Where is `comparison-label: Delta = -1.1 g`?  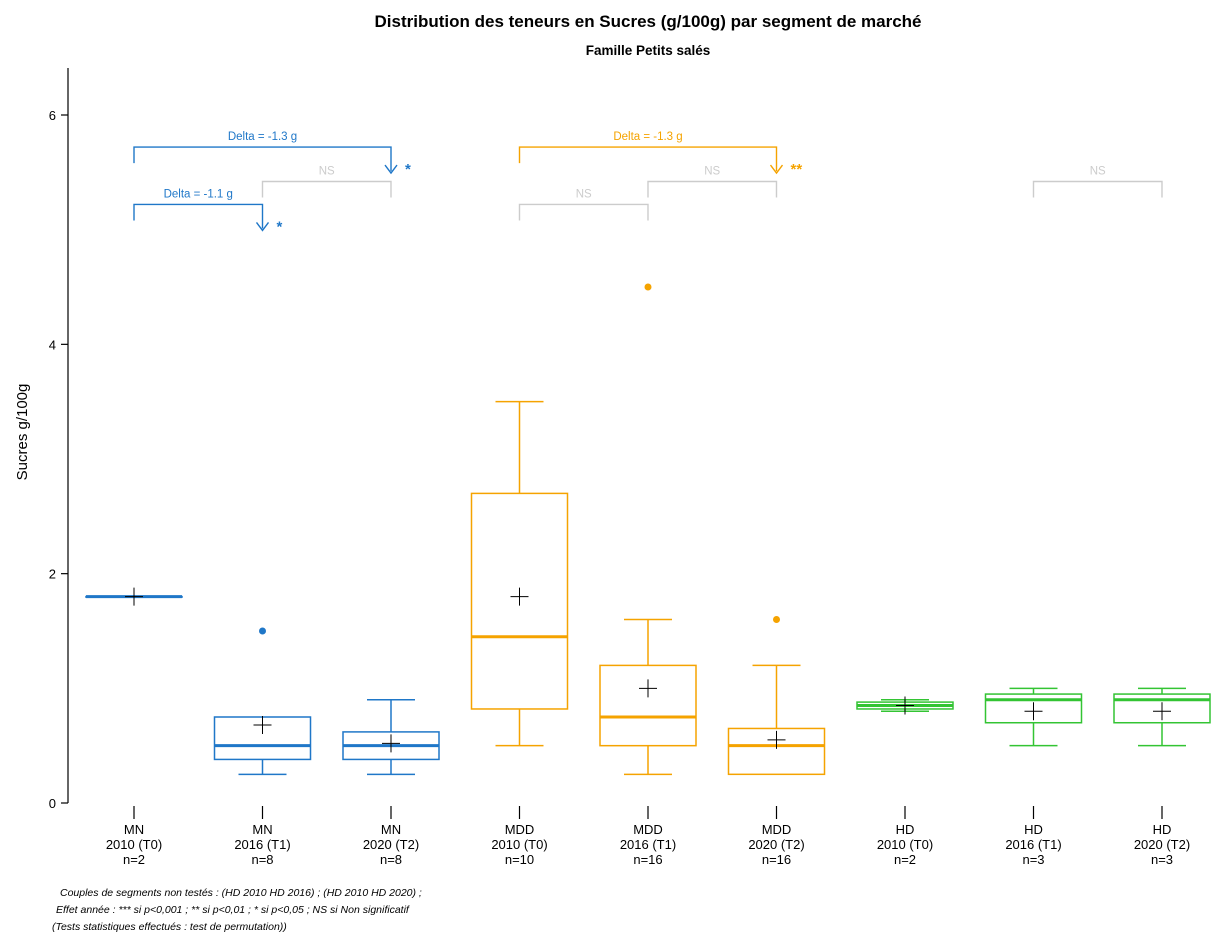 comparison-label: Delta = -1.1 g is located at coordinates (198, 194).